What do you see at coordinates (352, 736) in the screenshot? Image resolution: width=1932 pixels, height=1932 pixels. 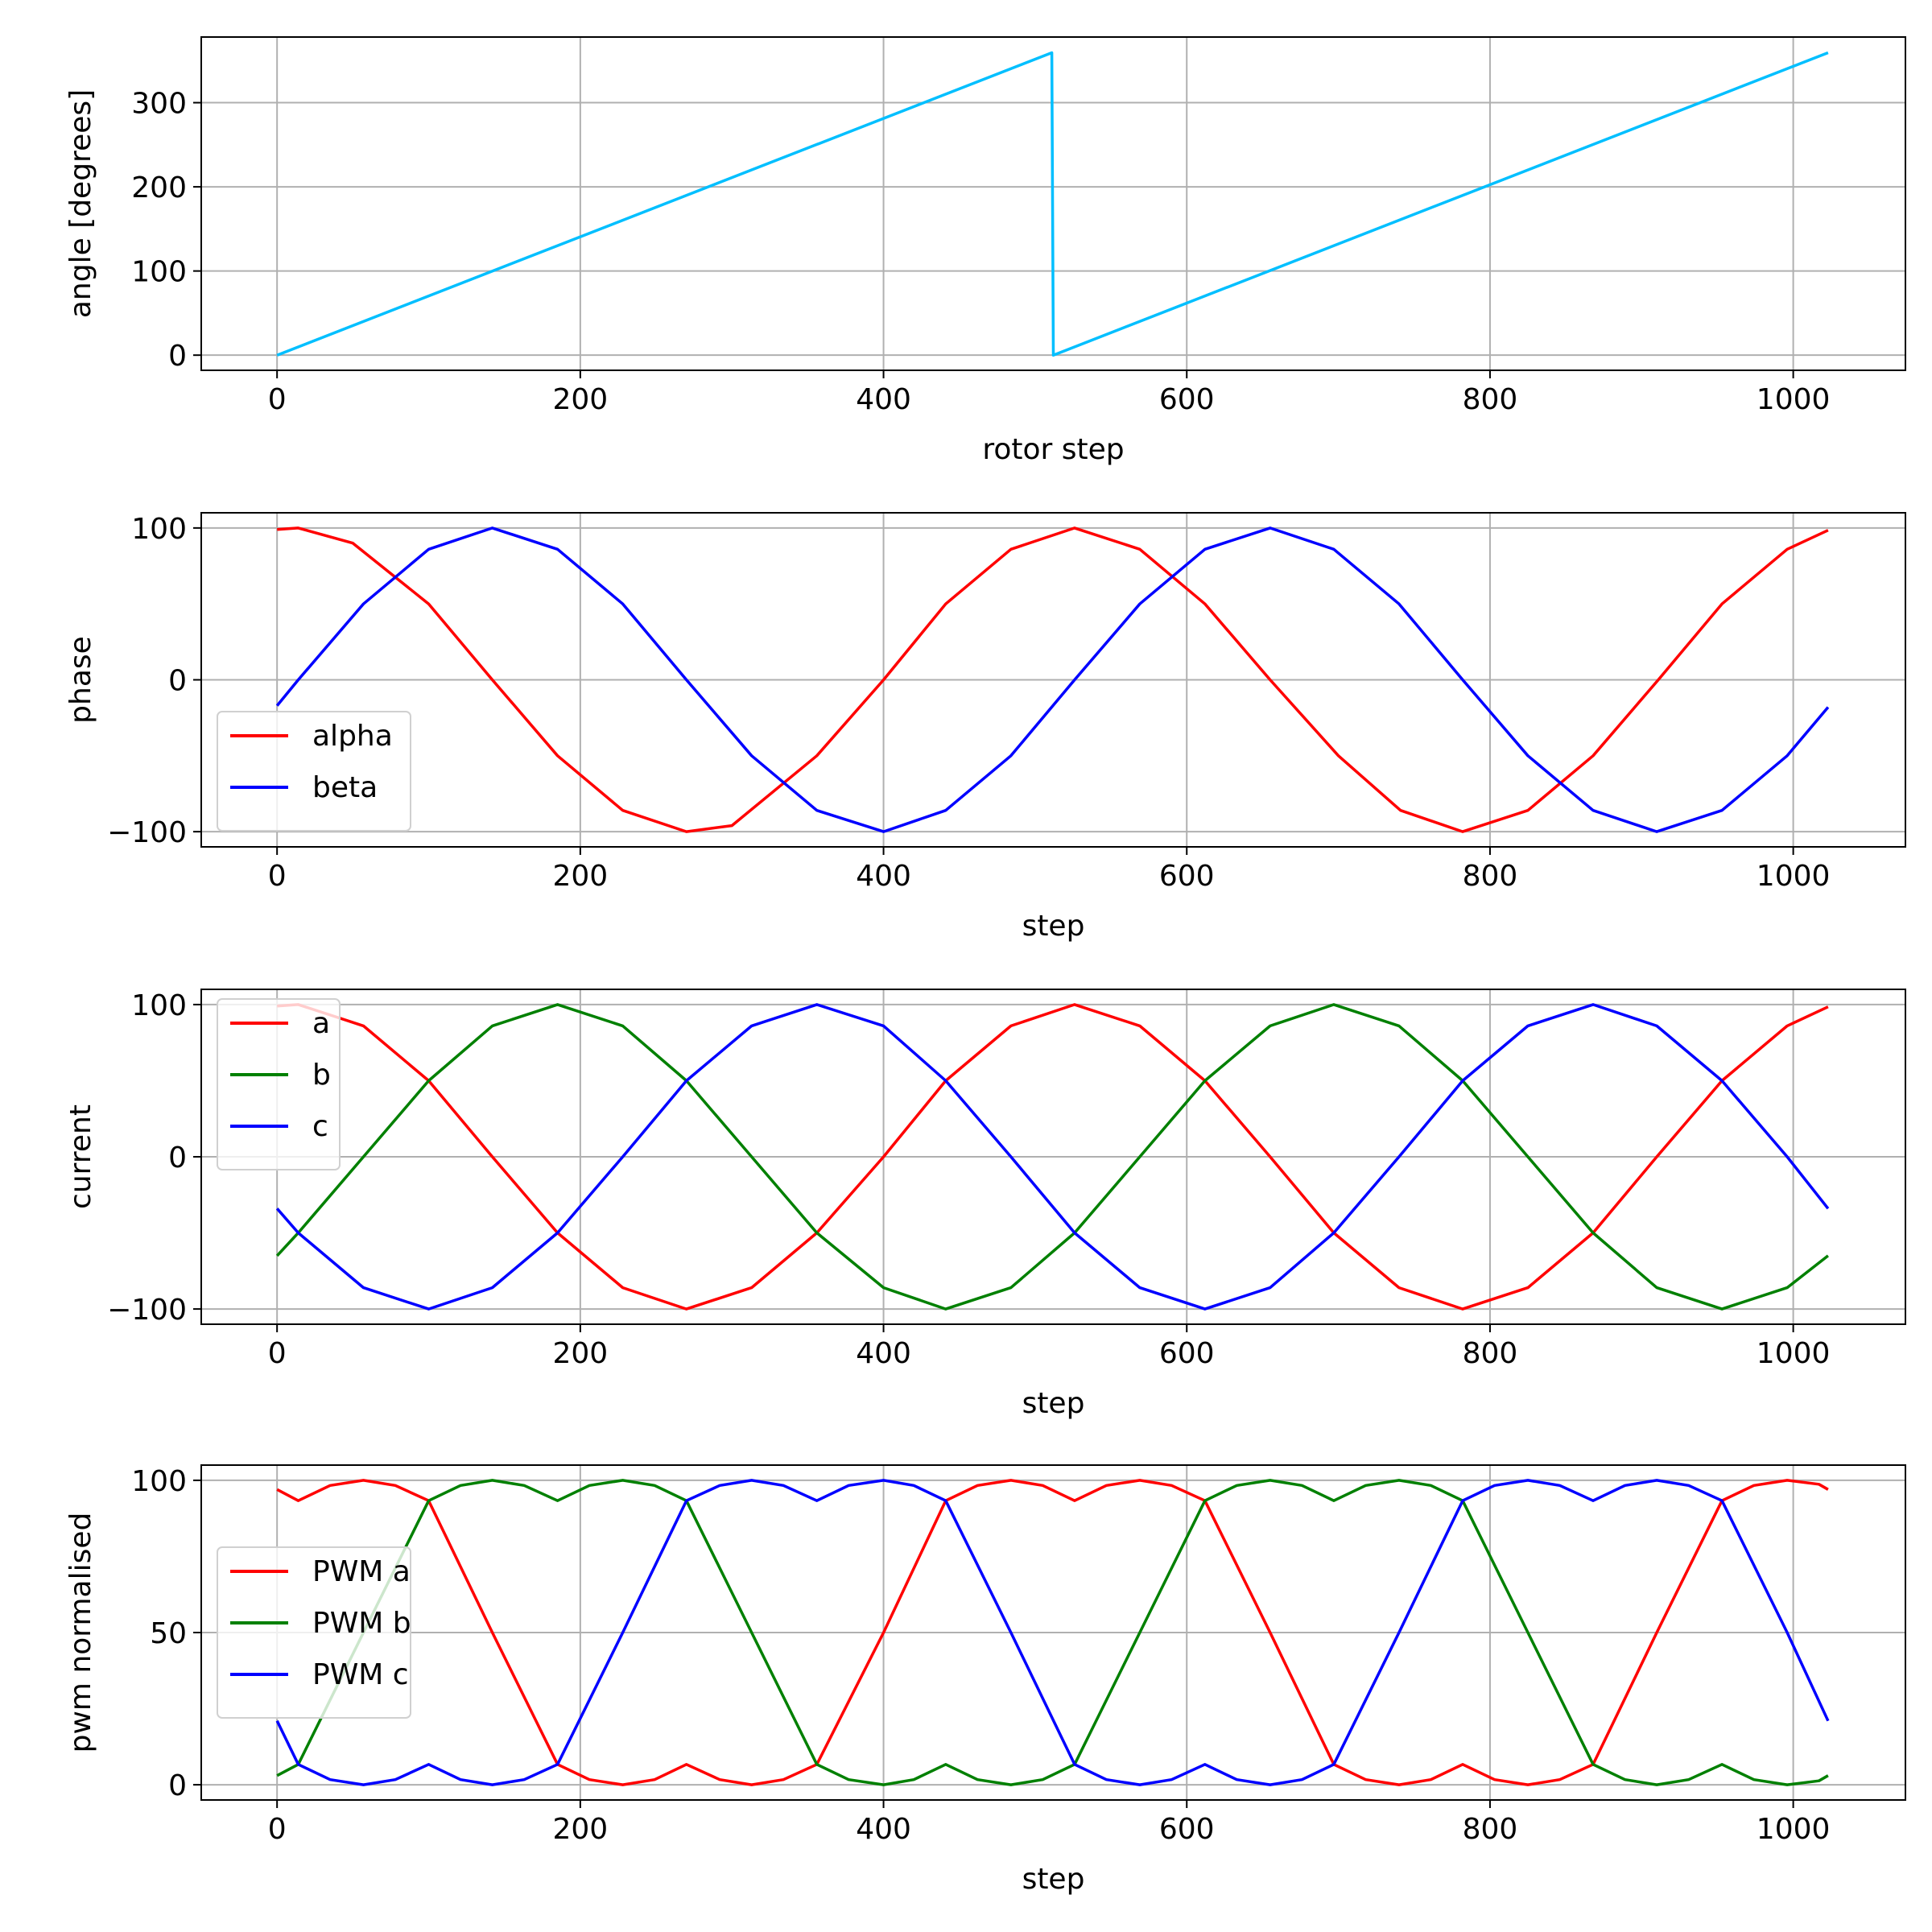 I see `legend-label: alpha` at bounding box center [352, 736].